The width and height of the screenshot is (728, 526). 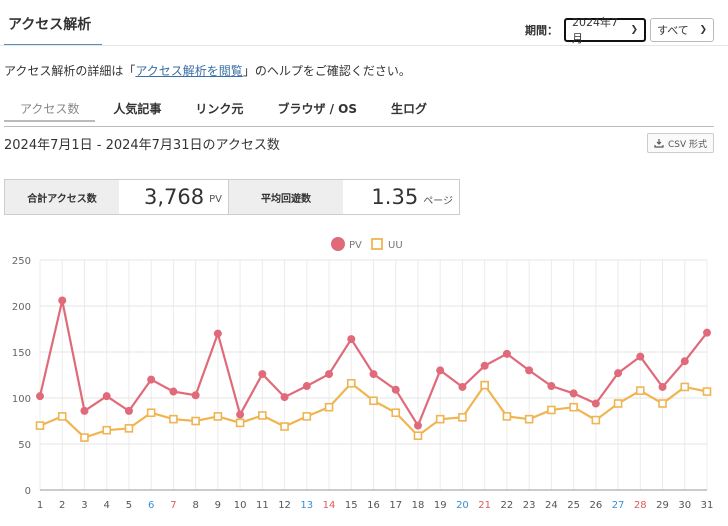 I want to click on x-tick-label: 22, so click(x=507, y=505).